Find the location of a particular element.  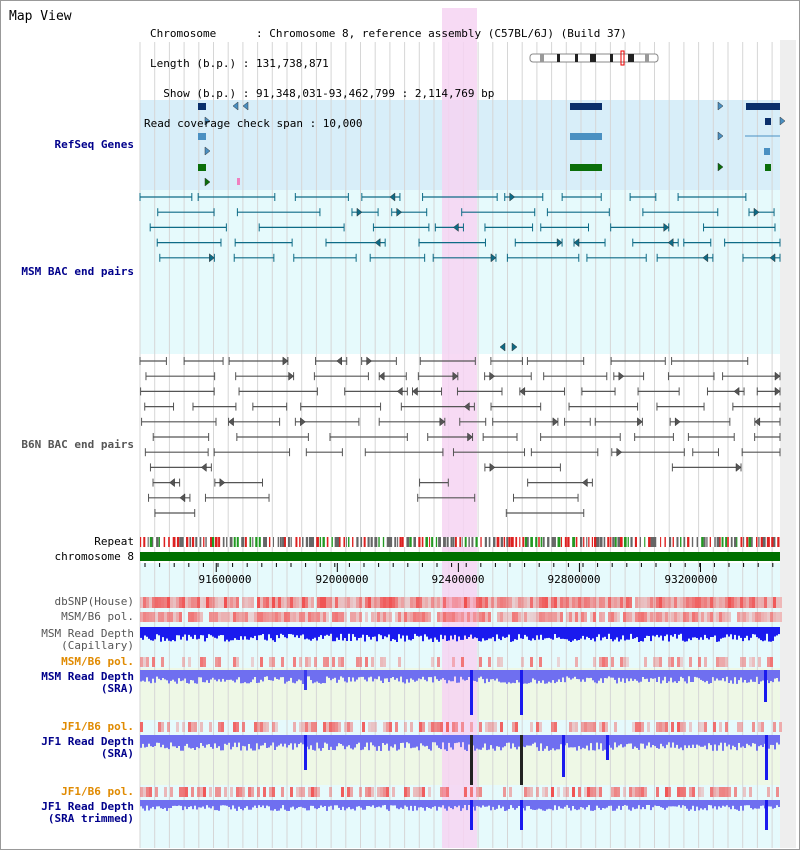

track-label-msm-b6-pol-2: MSM/B6 pol. is located at coordinates (97, 661).